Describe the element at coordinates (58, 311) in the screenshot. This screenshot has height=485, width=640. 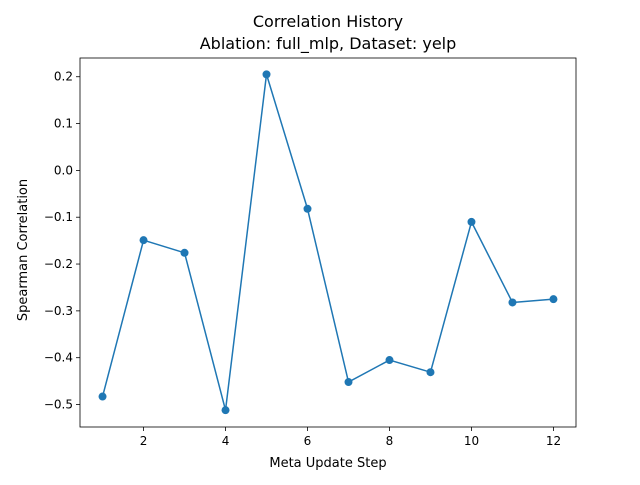
I see `y-tick-label: −0.3` at that location.